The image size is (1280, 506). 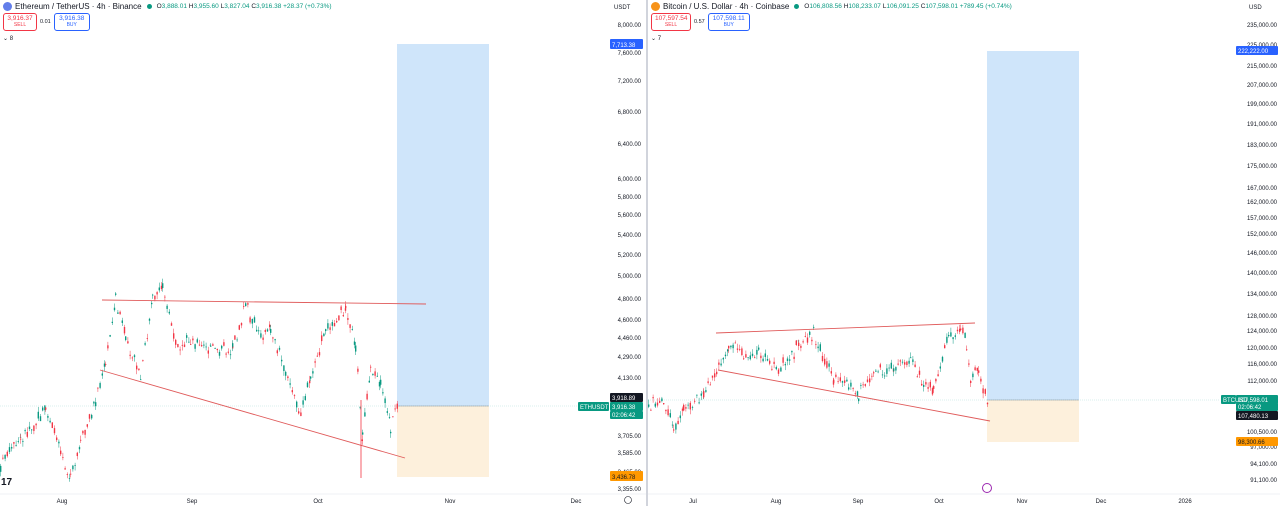 I want to click on eth-resistance-trendline, so click(x=264, y=302).